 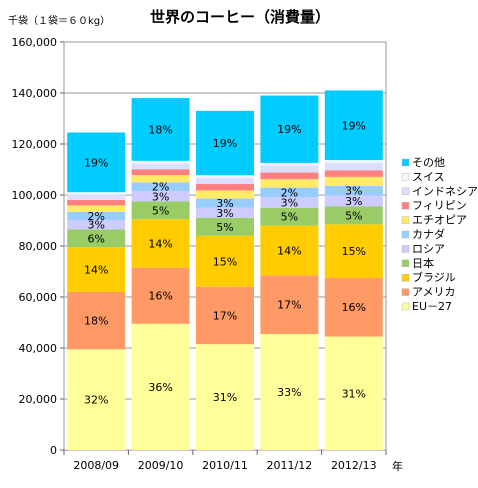 What do you see at coordinates (397, 466) in the screenshot?
I see `x-axis-label: 年` at bounding box center [397, 466].